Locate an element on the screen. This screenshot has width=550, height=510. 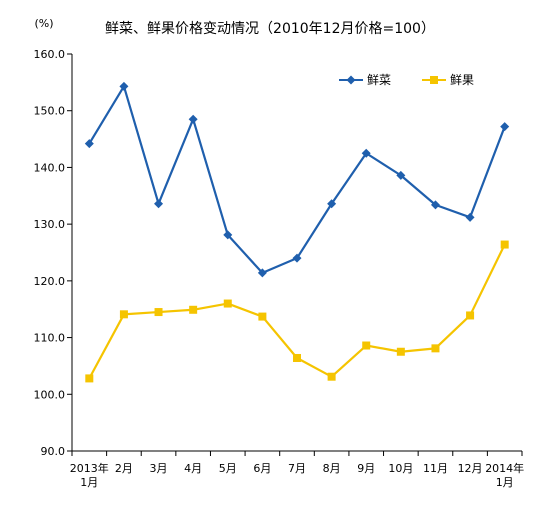
legend-square-marker is located at coordinates (434, 80).